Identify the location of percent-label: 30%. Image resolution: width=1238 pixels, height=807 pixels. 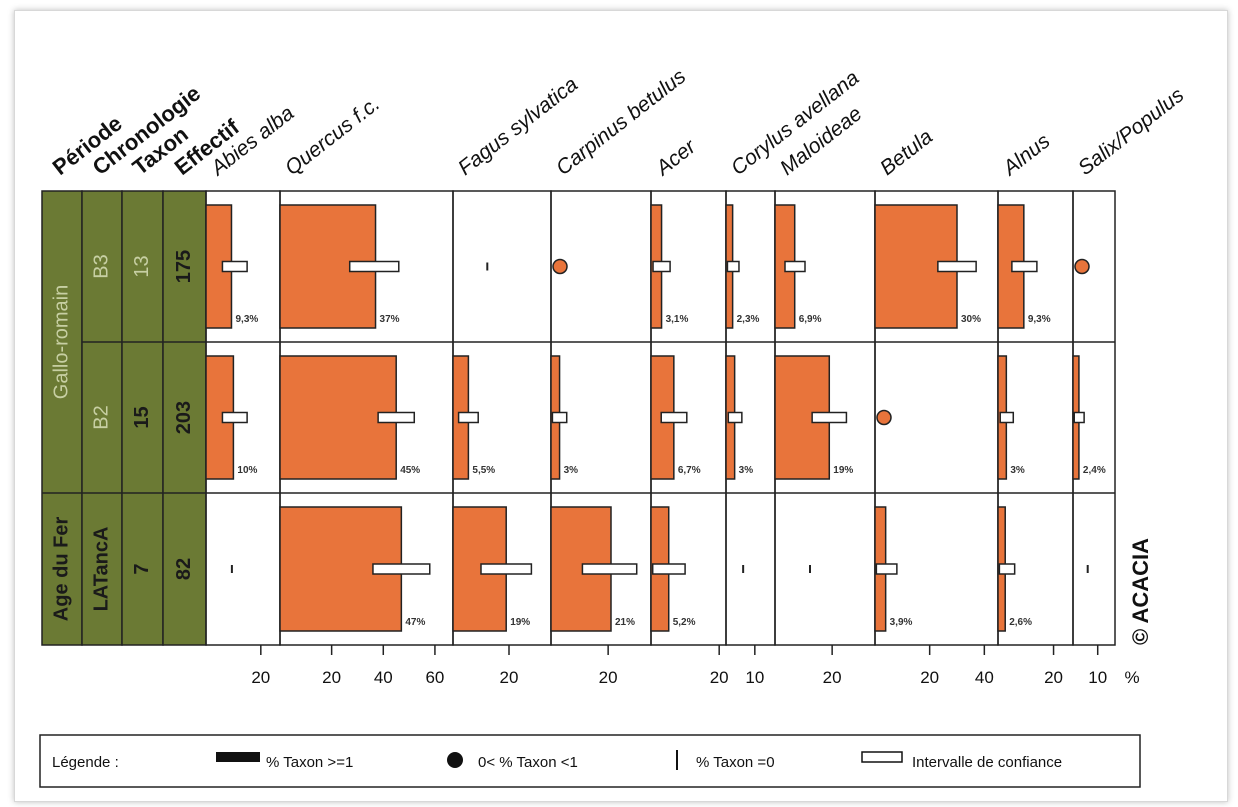
(971, 319).